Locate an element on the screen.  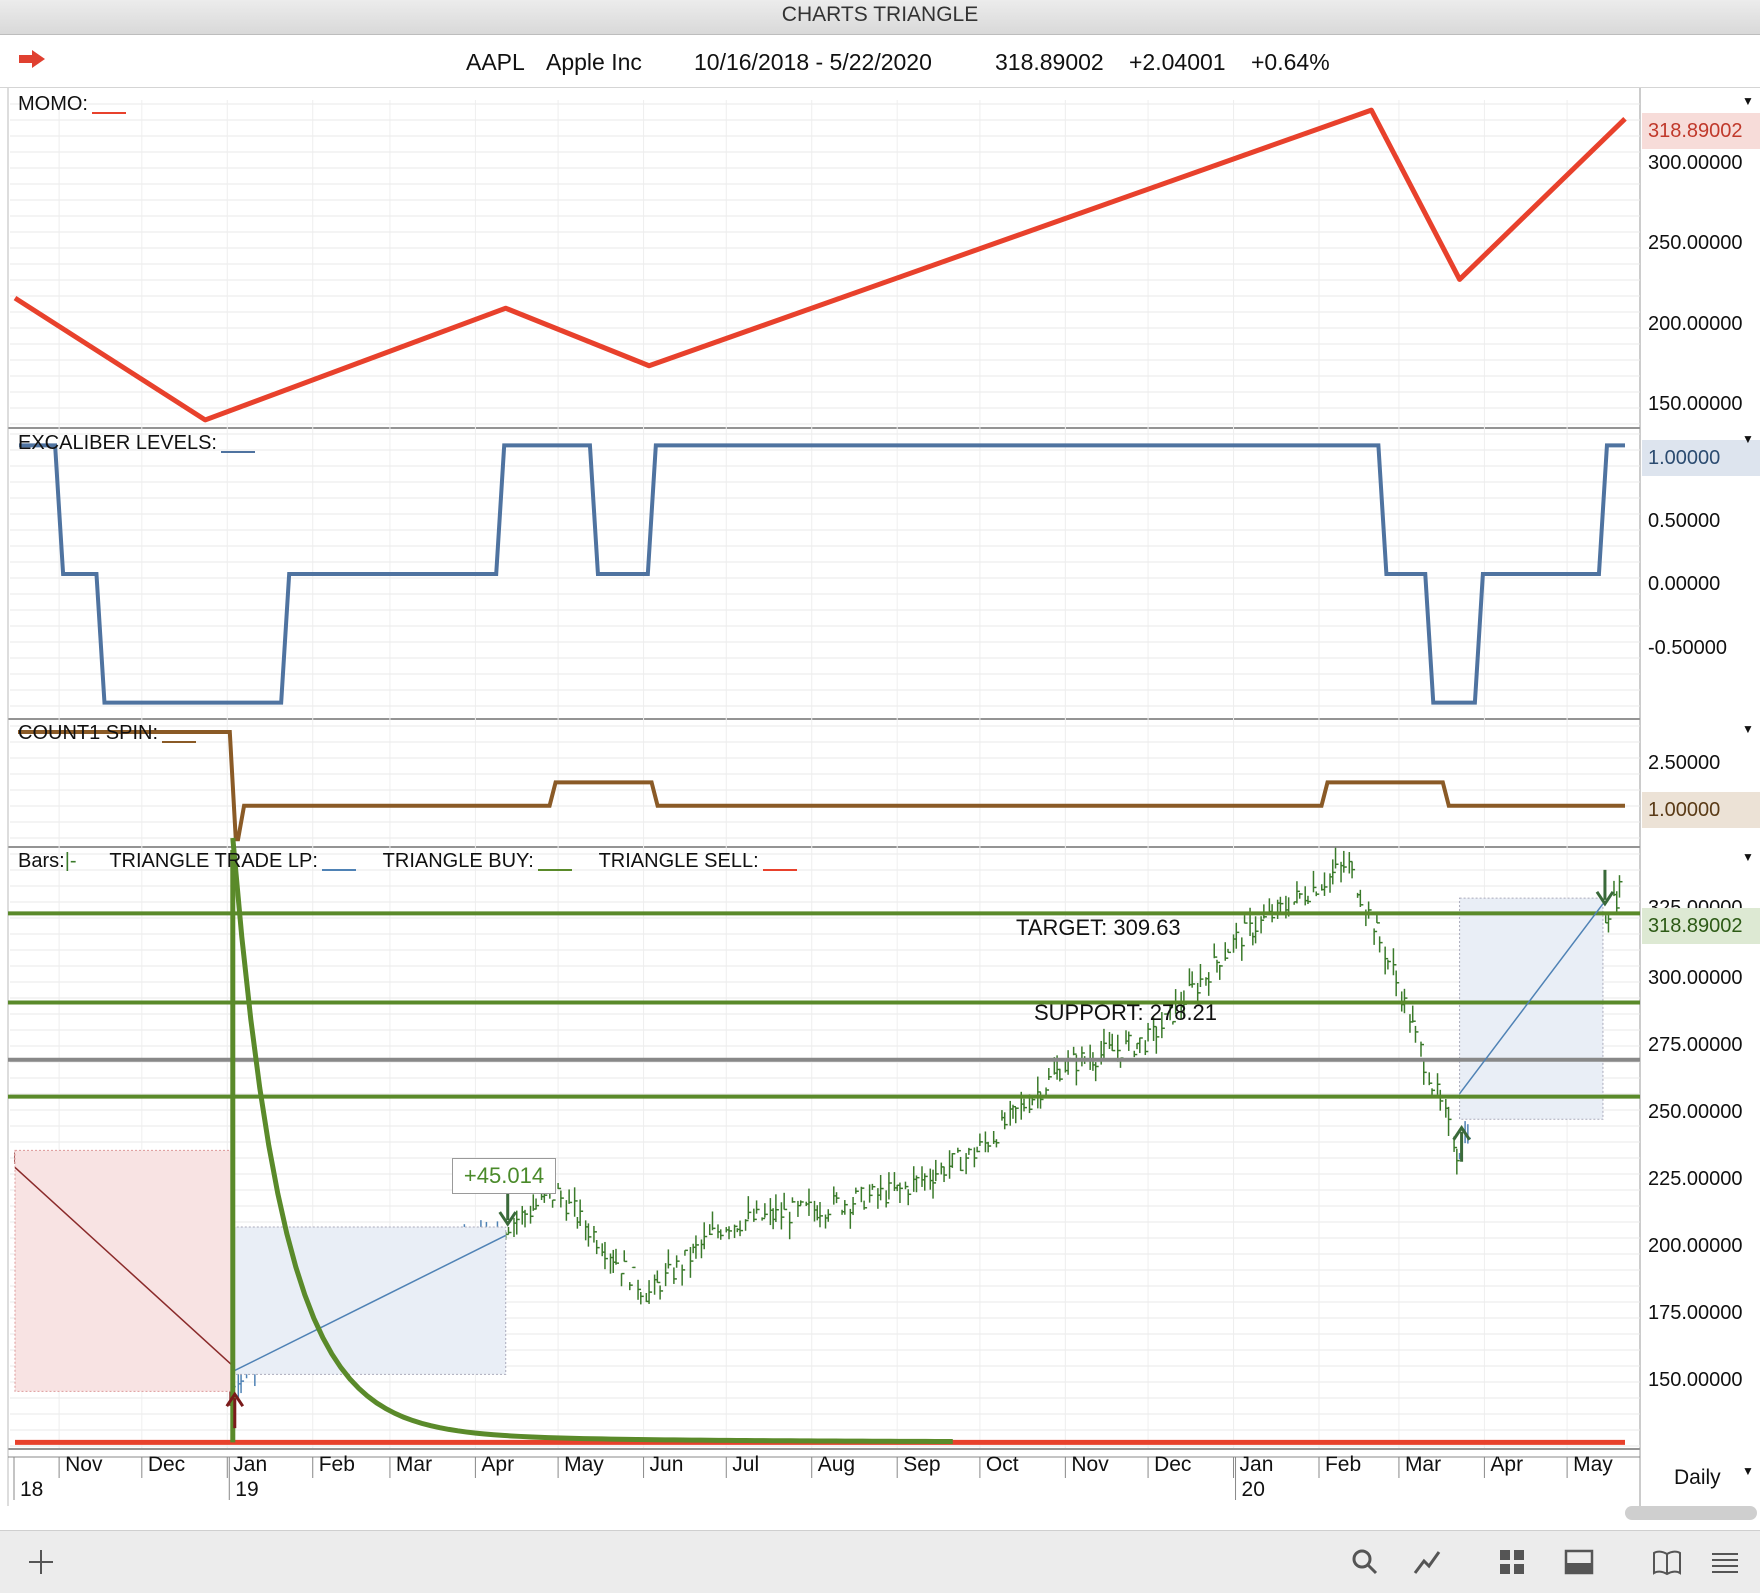
price-change: +2.04001 is located at coordinates (1177, 62).